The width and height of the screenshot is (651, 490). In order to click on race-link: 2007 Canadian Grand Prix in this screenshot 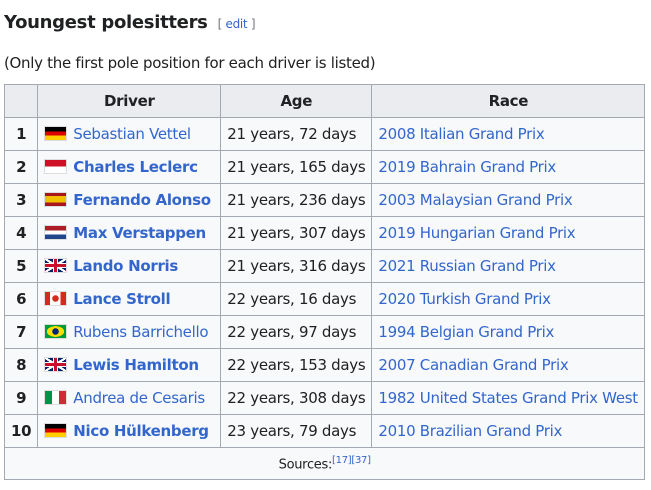, I will do `click(473, 365)`.